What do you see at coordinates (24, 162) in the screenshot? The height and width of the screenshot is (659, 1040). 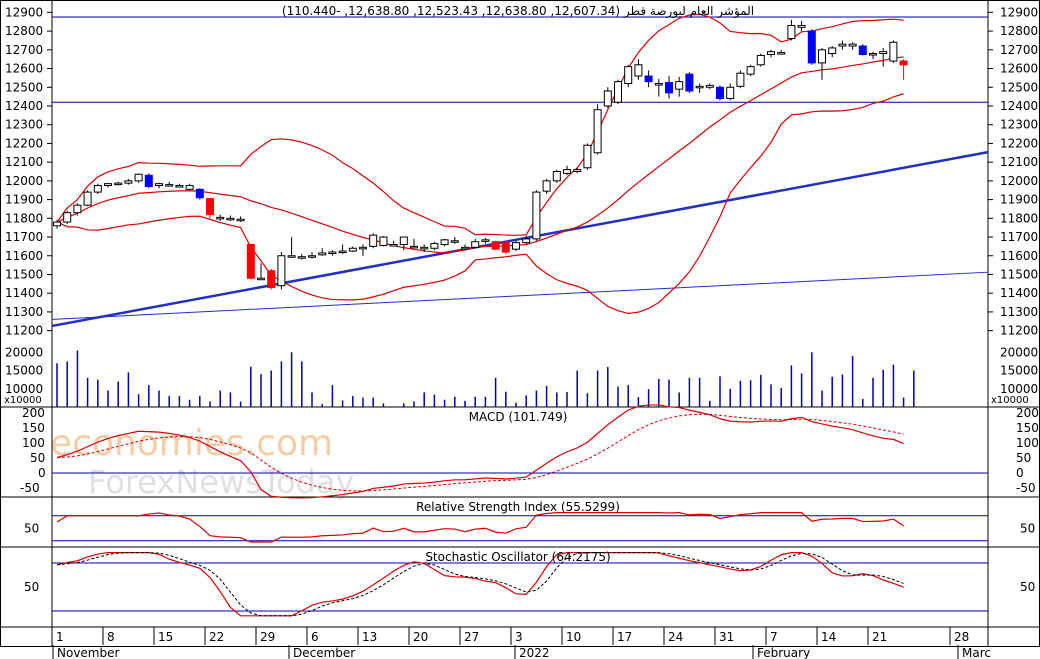 I see `price-tick-label-left: 12100` at bounding box center [24, 162].